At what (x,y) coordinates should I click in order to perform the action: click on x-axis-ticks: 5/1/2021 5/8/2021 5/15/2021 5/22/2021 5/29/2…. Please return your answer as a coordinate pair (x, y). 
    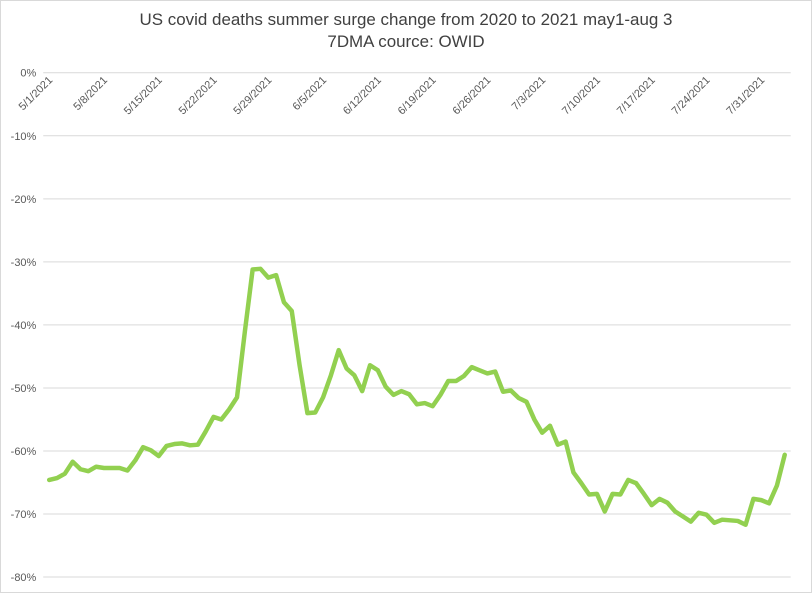
    Looking at the image, I should click on (392, 95).